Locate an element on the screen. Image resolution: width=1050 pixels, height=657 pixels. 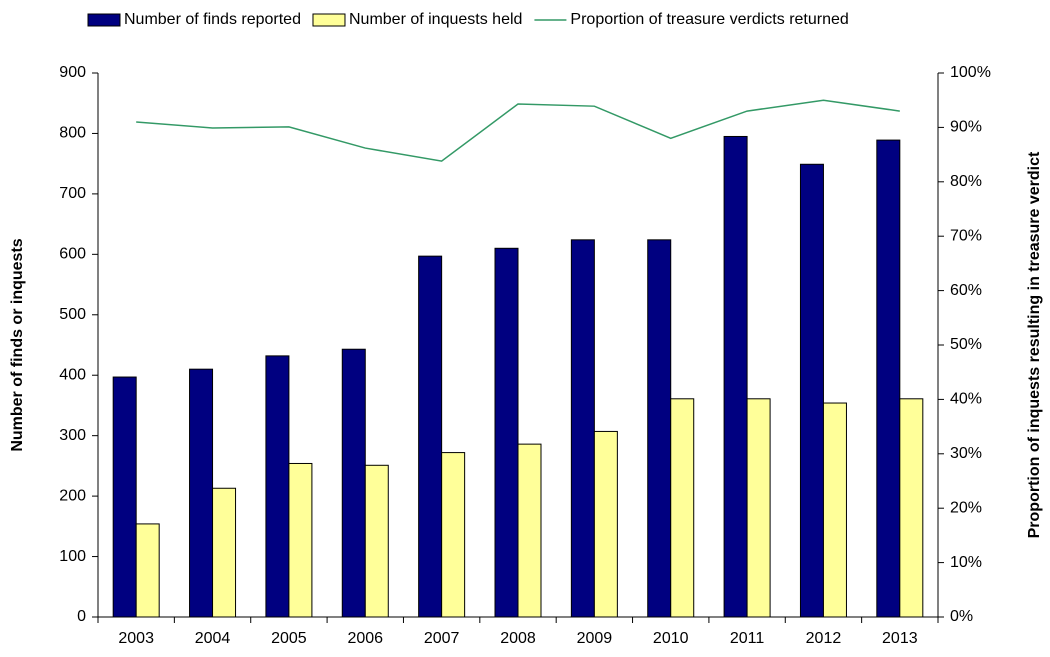
y-tick-label: 400 is located at coordinates (72, 374).